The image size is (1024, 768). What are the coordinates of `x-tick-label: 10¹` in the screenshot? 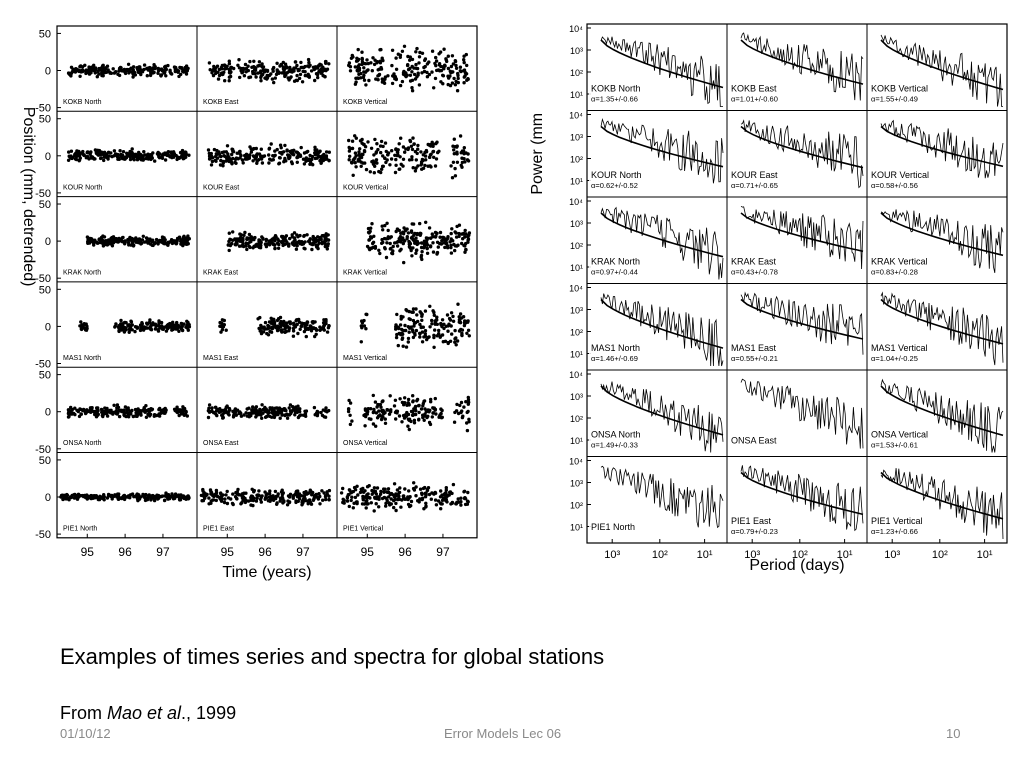 It's located at (705, 555).